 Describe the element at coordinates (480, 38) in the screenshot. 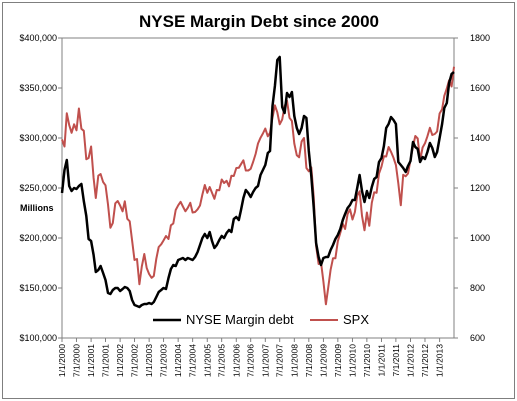

I see `y2-tick-label: 1800` at that location.